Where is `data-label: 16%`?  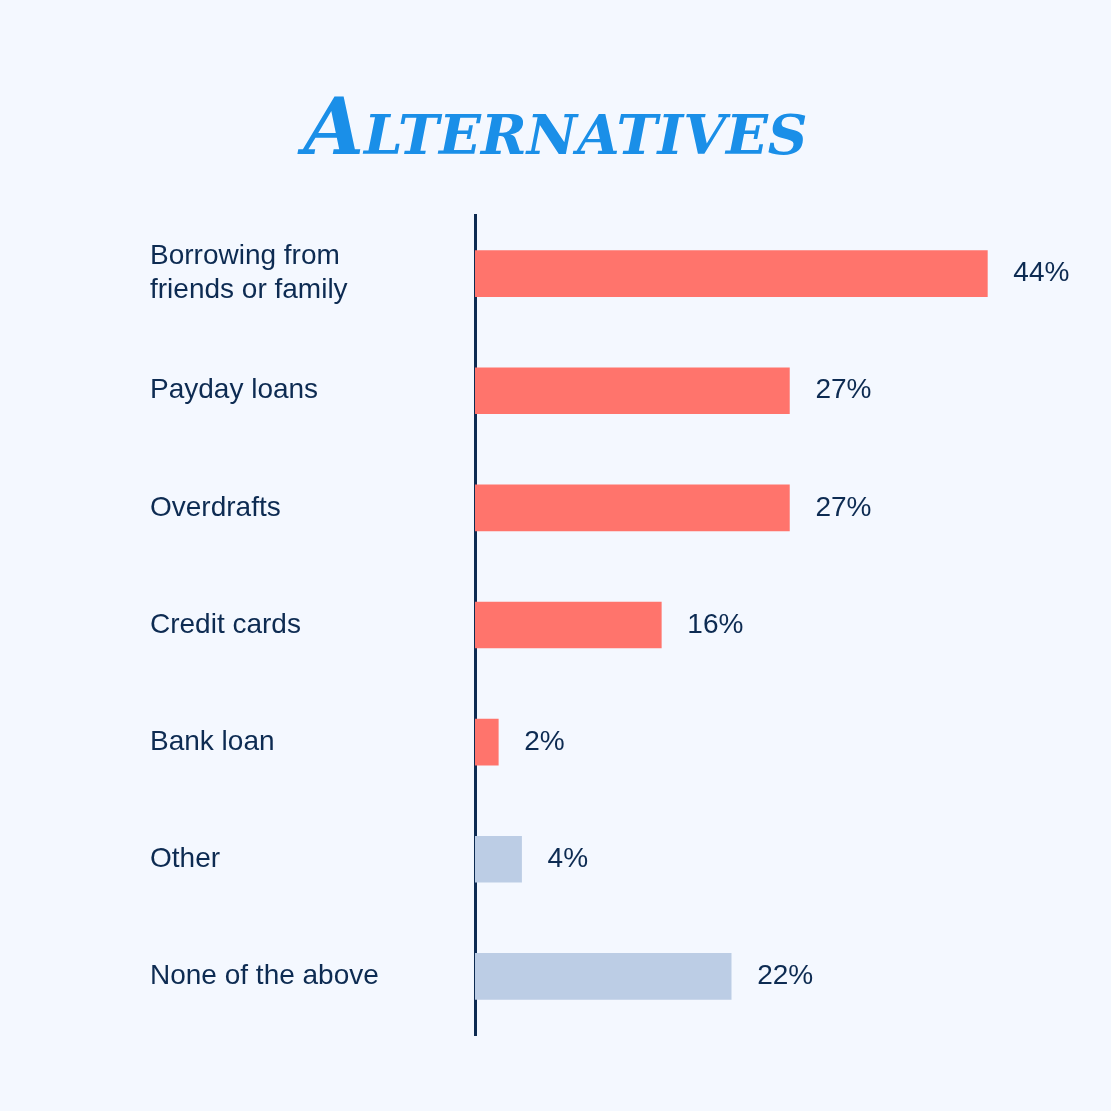 data-label: 16% is located at coordinates (715, 623).